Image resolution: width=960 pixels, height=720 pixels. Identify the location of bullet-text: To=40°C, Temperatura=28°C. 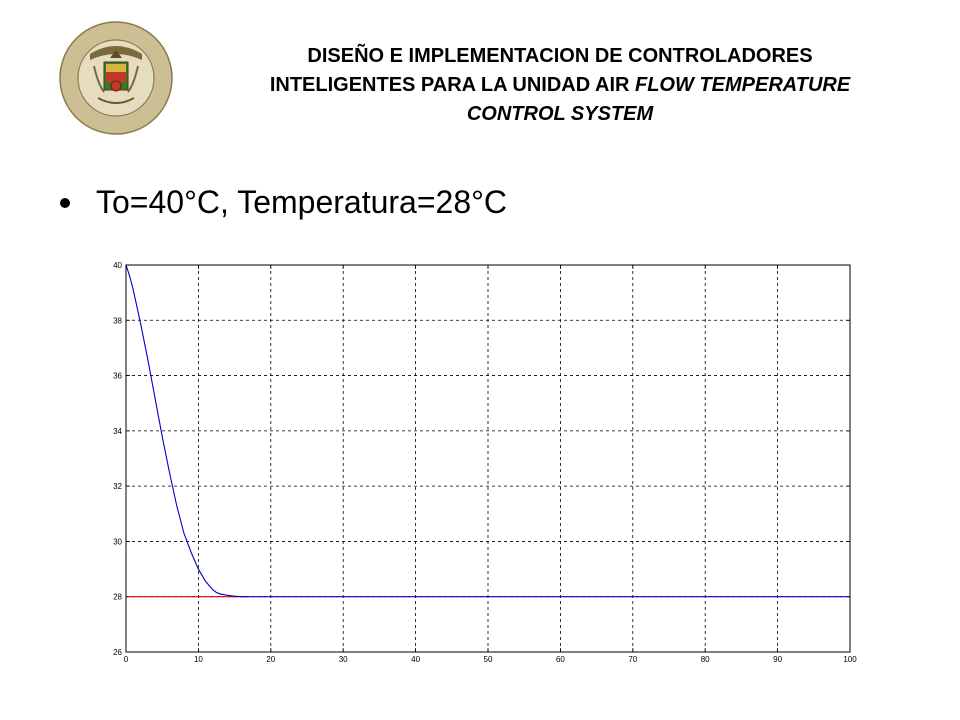
(302, 202).